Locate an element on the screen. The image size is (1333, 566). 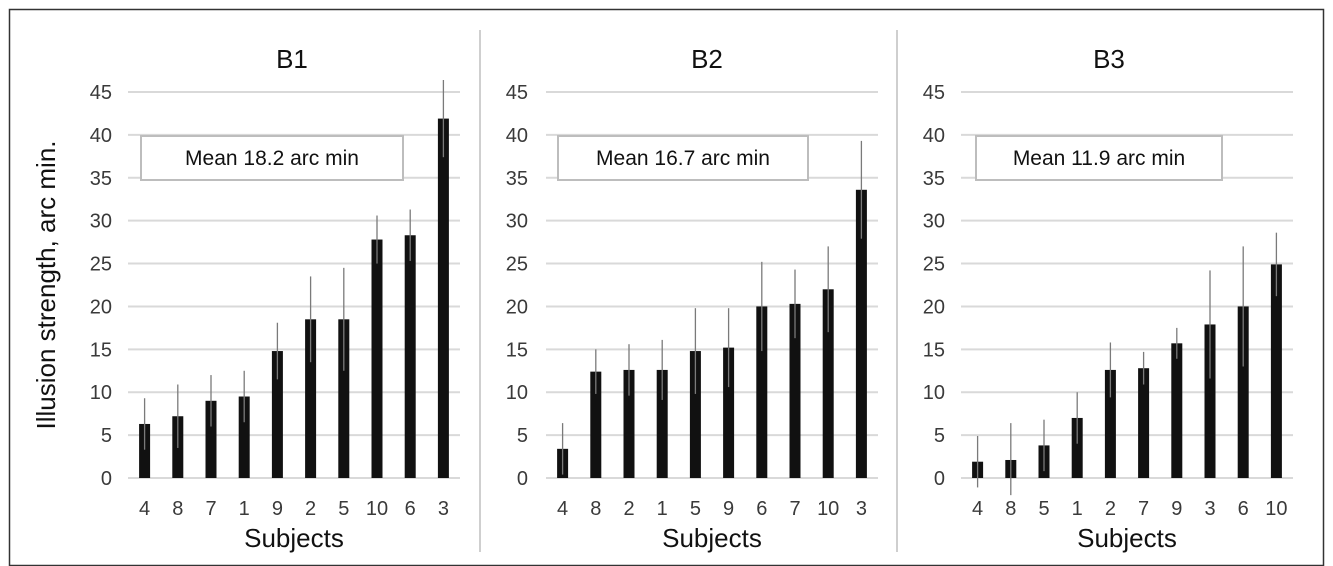
panel-title: B1 is located at coordinates (292, 59).